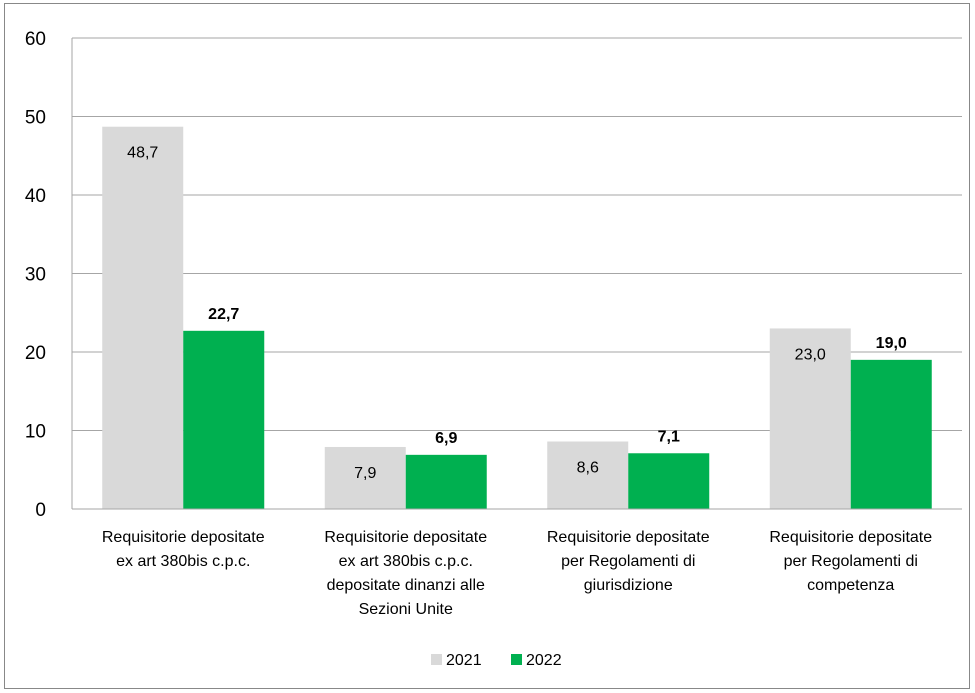 The width and height of the screenshot is (975, 693). What do you see at coordinates (35, 118) in the screenshot?
I see `y-tick-label-50: 50` at bounding box center [35, 118].